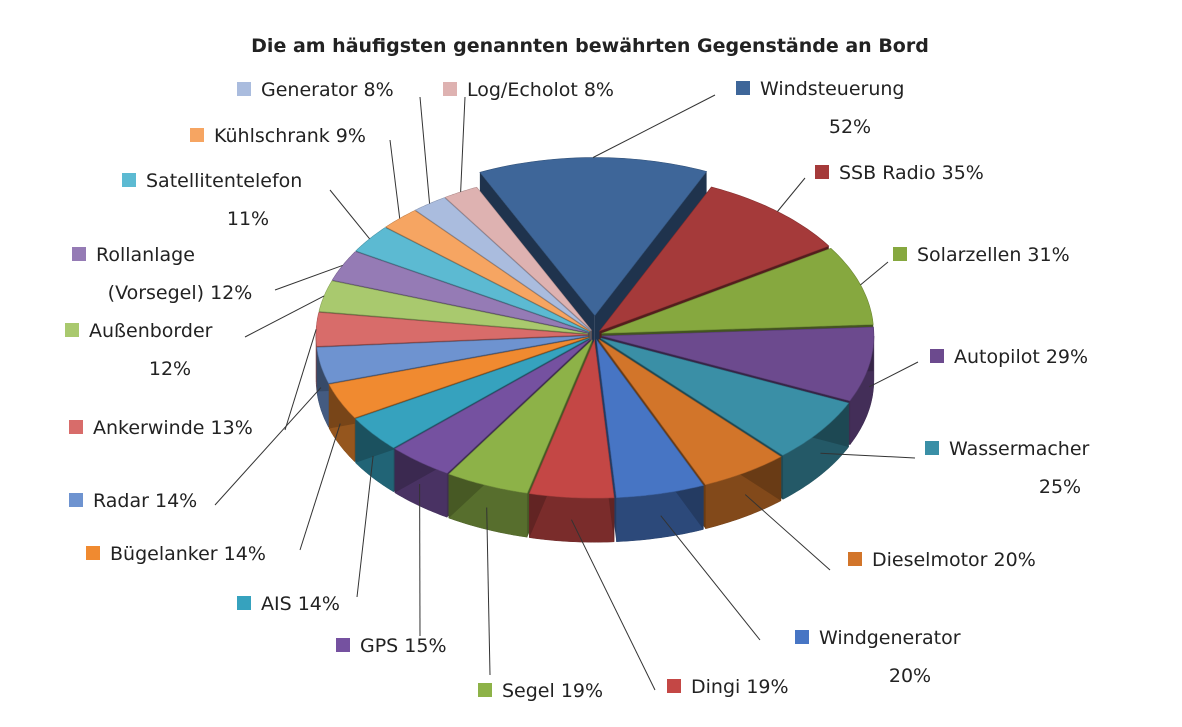 This screenshot has width=1182, height=727. Describe the element at coordinates (890, 638) in the screenshot. I see `slice-label: Windgenerator` at that location.